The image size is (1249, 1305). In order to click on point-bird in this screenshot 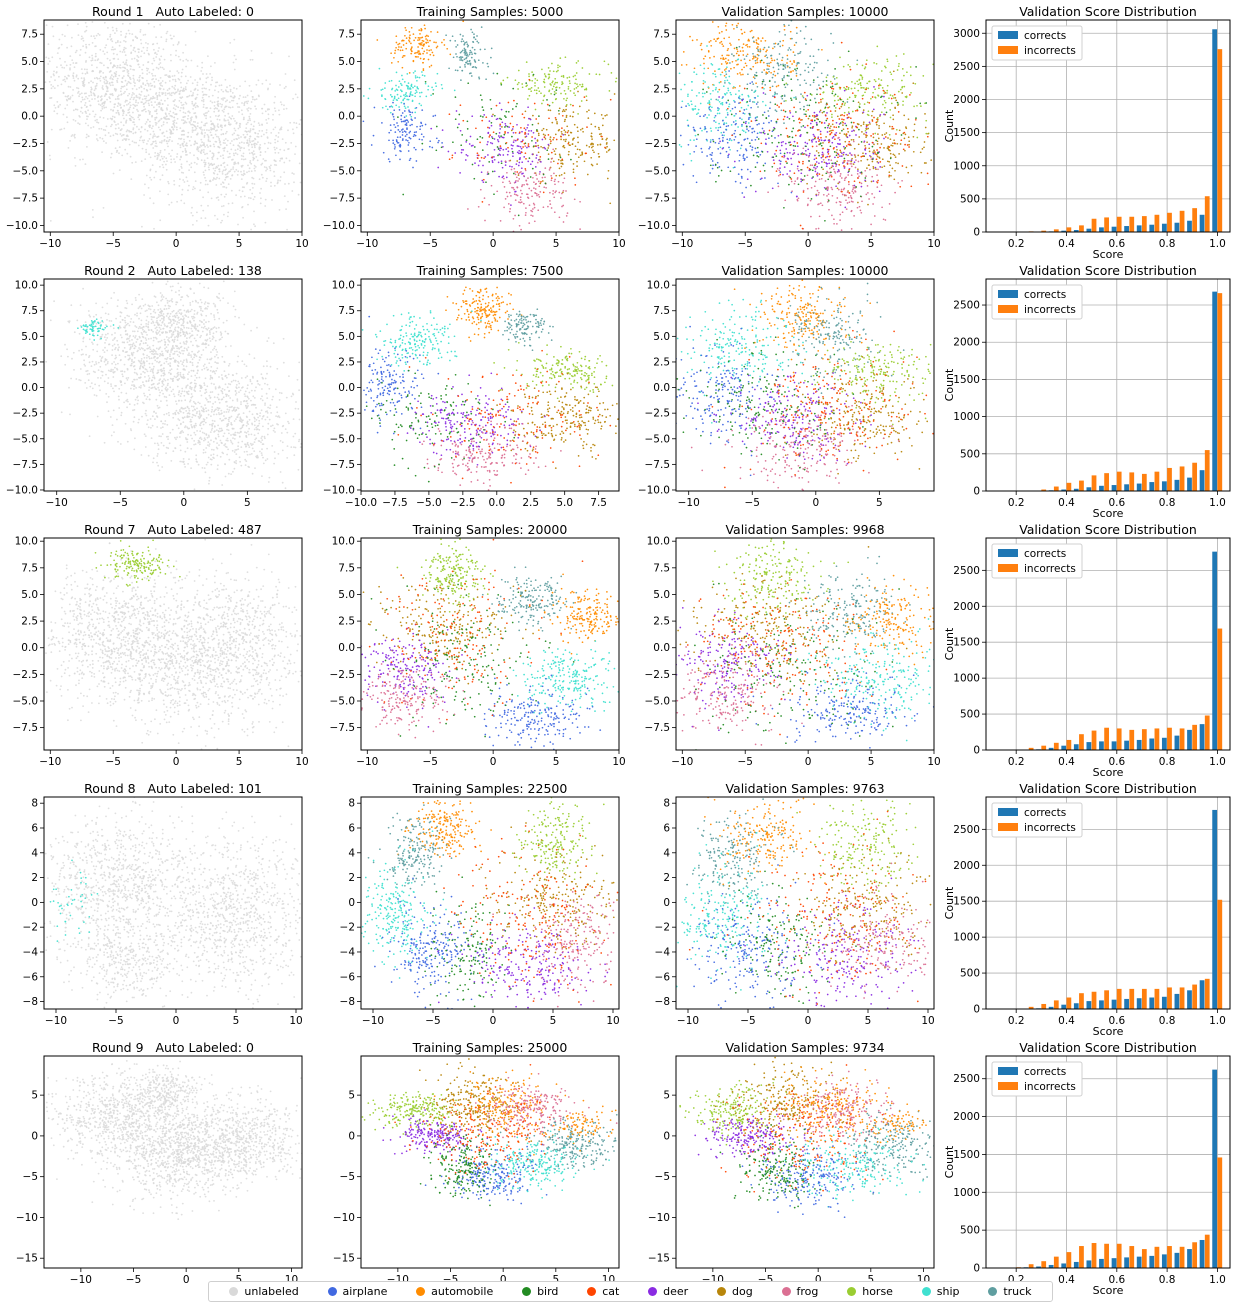, I will do `click(517, 103)`.